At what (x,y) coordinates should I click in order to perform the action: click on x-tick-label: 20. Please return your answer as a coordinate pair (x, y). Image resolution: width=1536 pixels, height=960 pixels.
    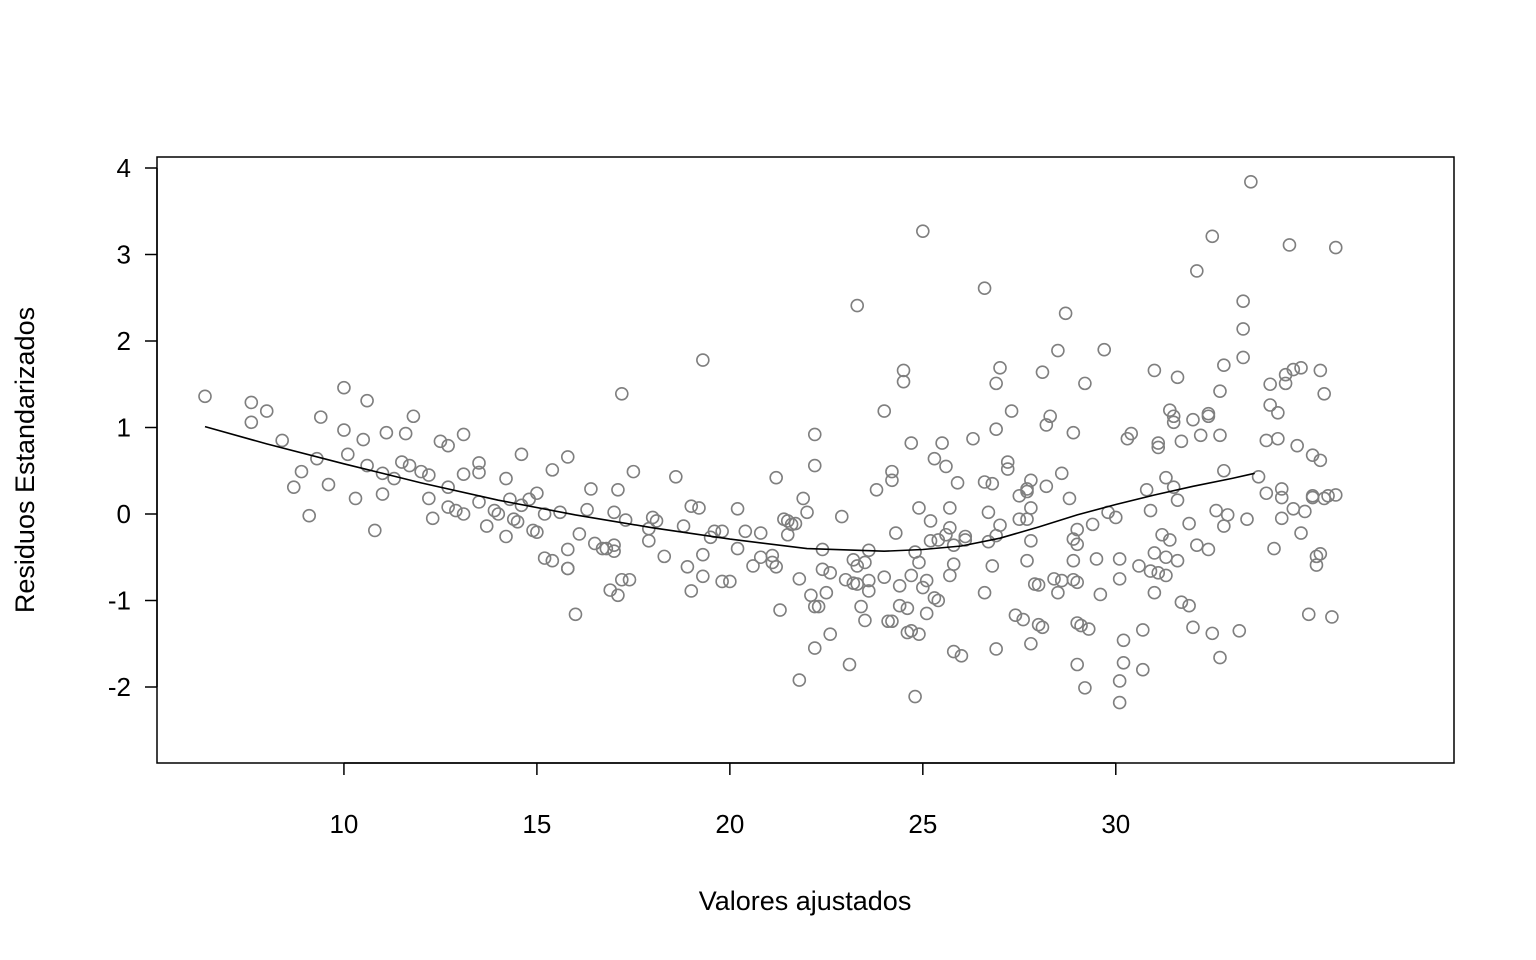
    Looking at the image, I should click on (729, 824).